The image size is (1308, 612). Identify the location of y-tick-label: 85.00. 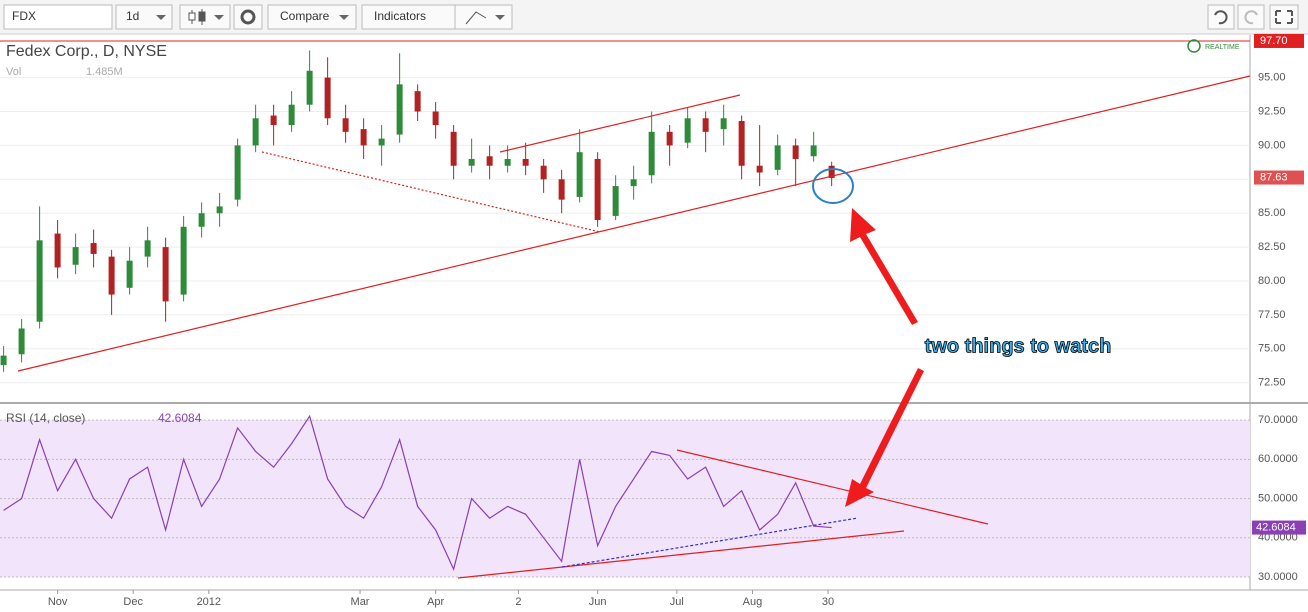
(1272, 213).